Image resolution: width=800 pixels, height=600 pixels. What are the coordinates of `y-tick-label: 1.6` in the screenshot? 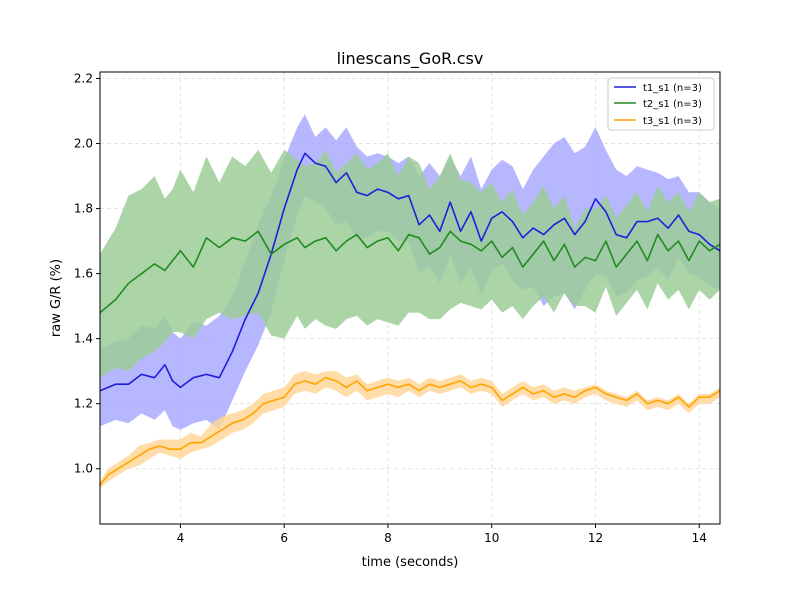 It's located at (83, 274).